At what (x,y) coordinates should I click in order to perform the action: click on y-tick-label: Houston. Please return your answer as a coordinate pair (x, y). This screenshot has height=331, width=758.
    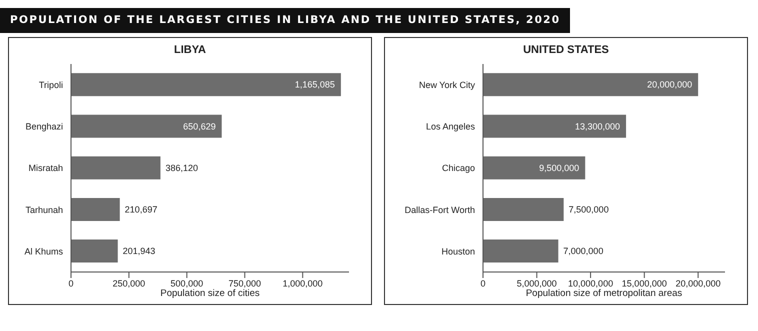
    Looking at the image, I should click on (458, 251).